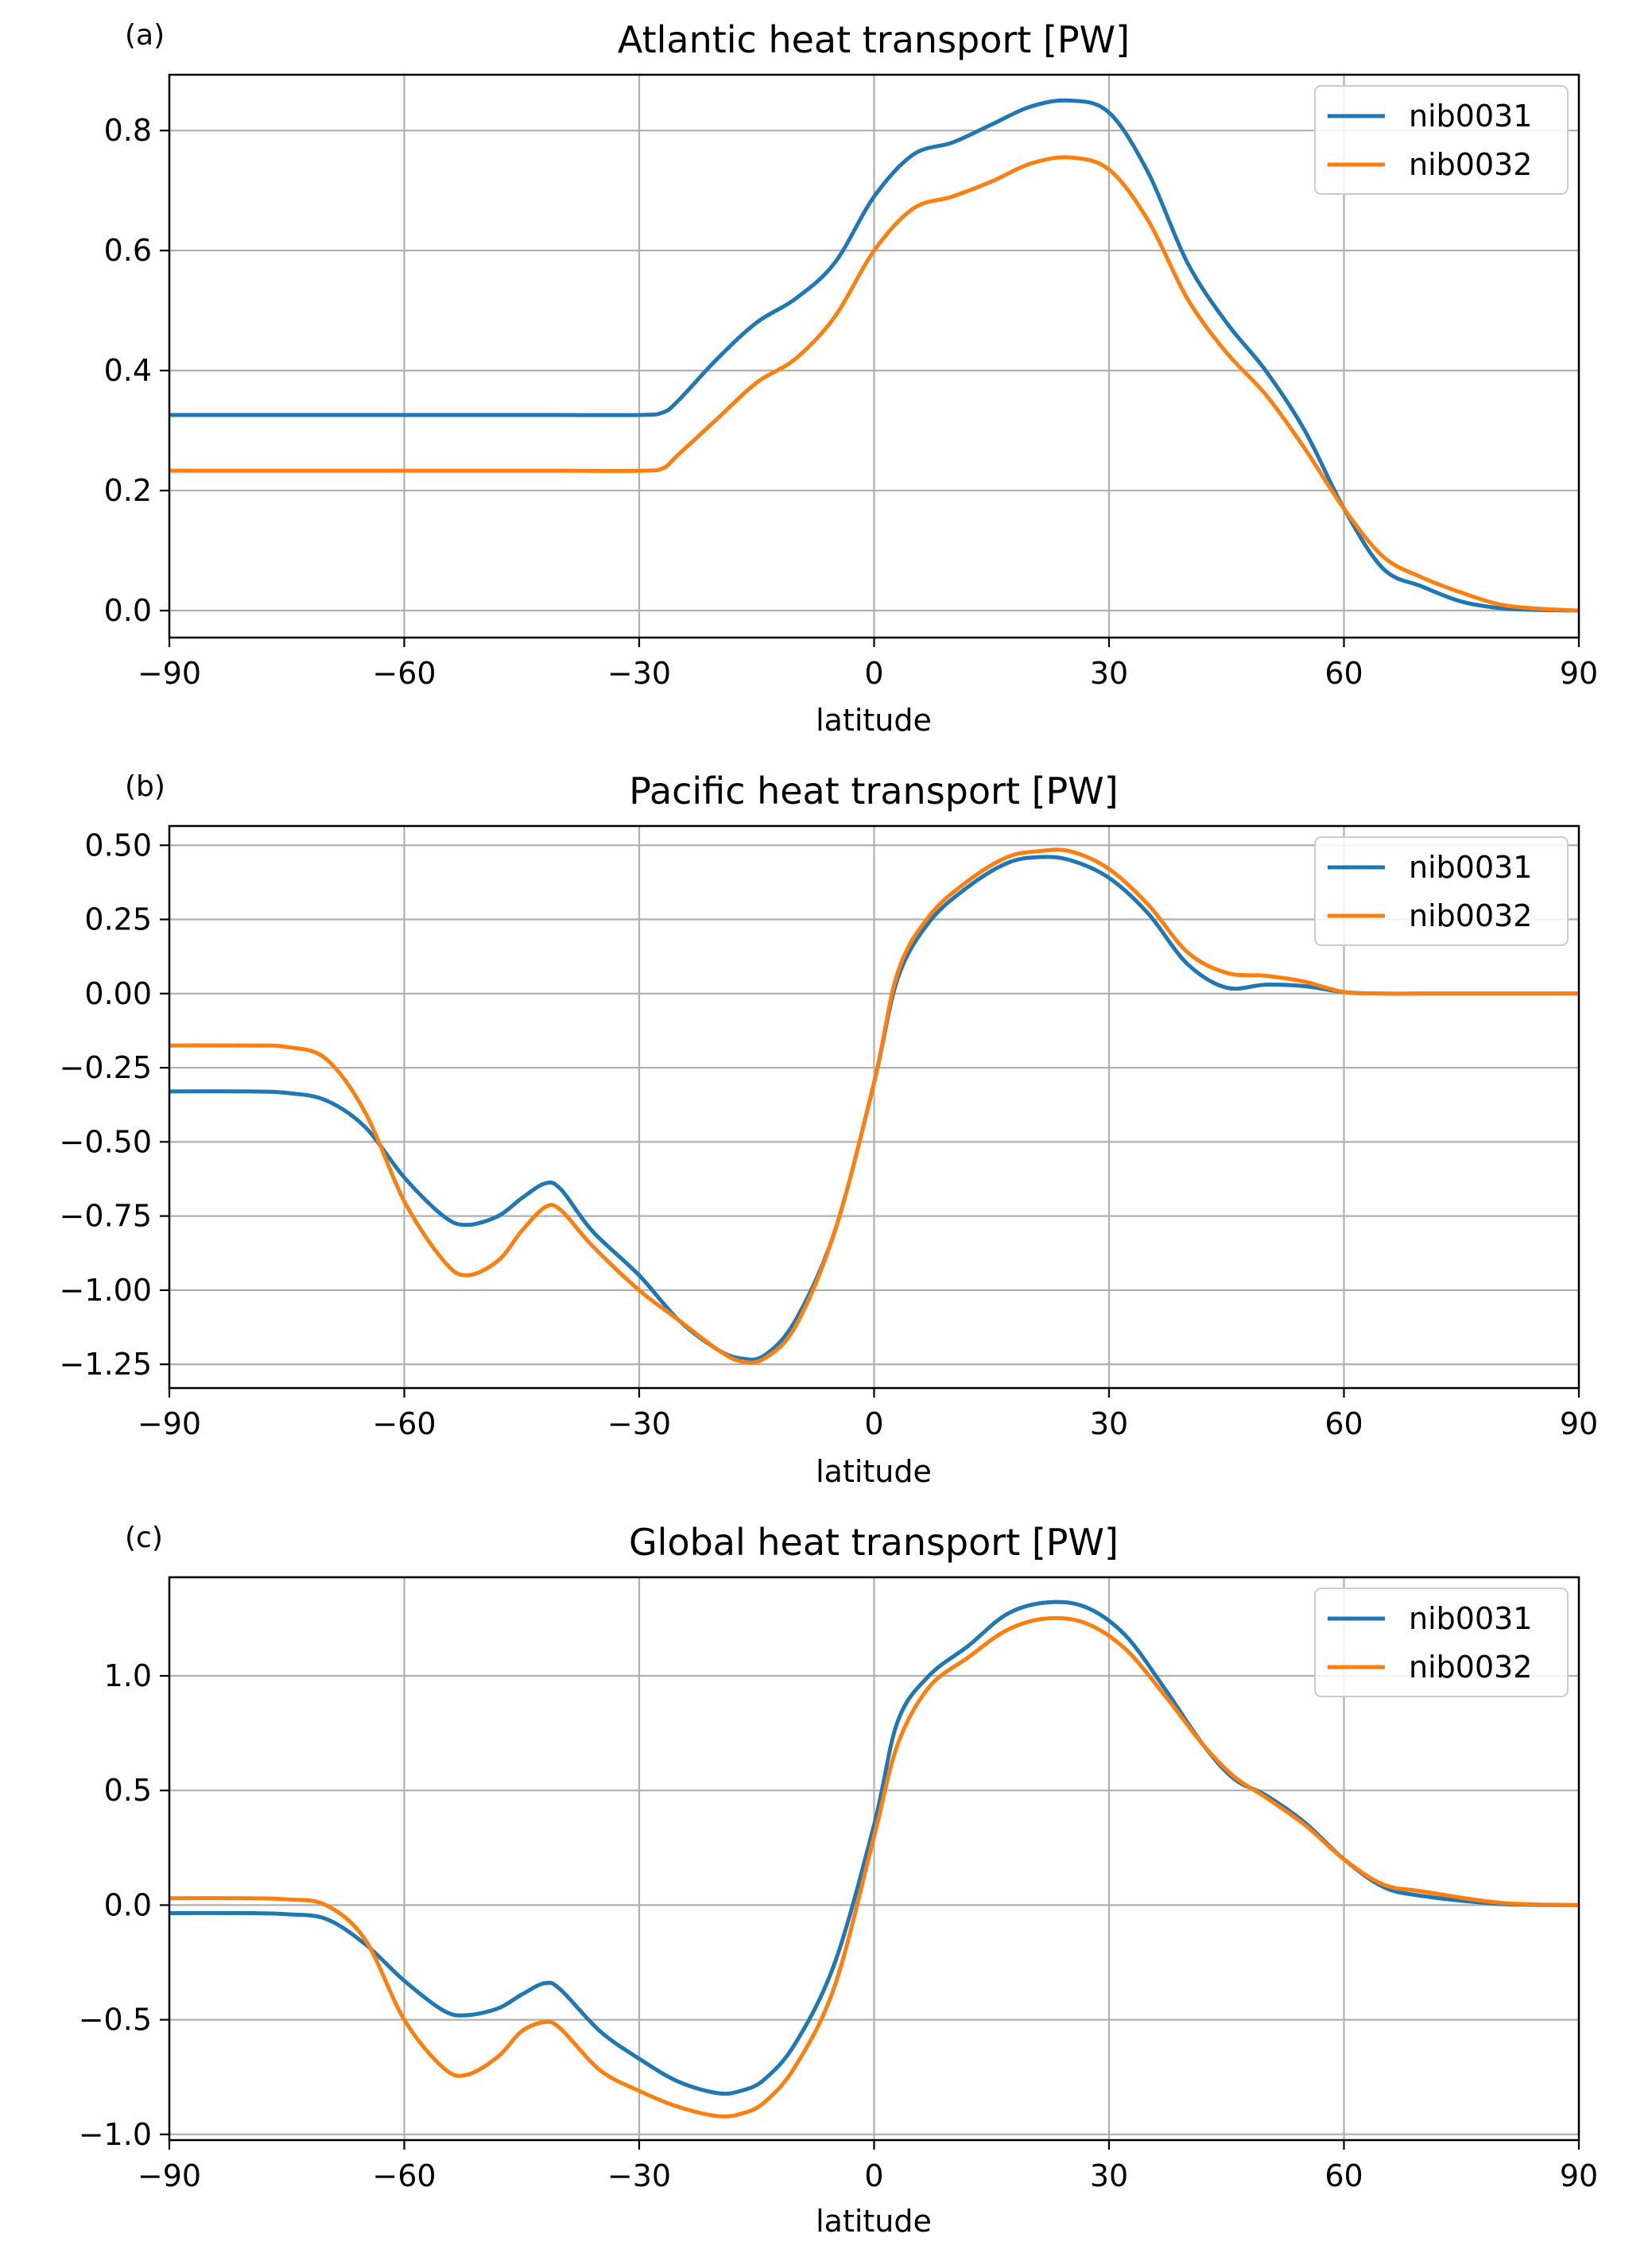 The image size is (1652, 2253). What do you see at coordinates (128, 250) in the screenshot?
I see `y-tick-label: 0.6` at bounding box center [128, 250].